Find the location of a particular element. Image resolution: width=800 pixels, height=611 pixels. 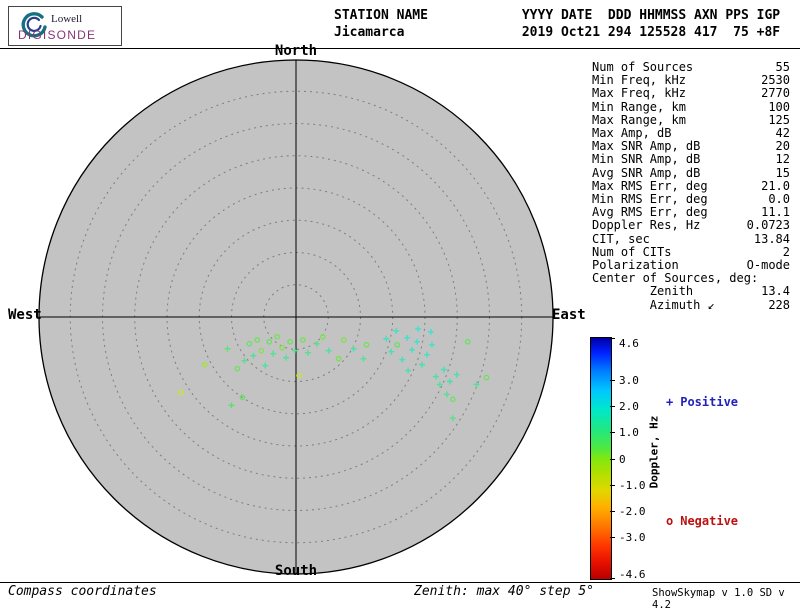

stat-value: 20 is located at coordinates (782, 146).